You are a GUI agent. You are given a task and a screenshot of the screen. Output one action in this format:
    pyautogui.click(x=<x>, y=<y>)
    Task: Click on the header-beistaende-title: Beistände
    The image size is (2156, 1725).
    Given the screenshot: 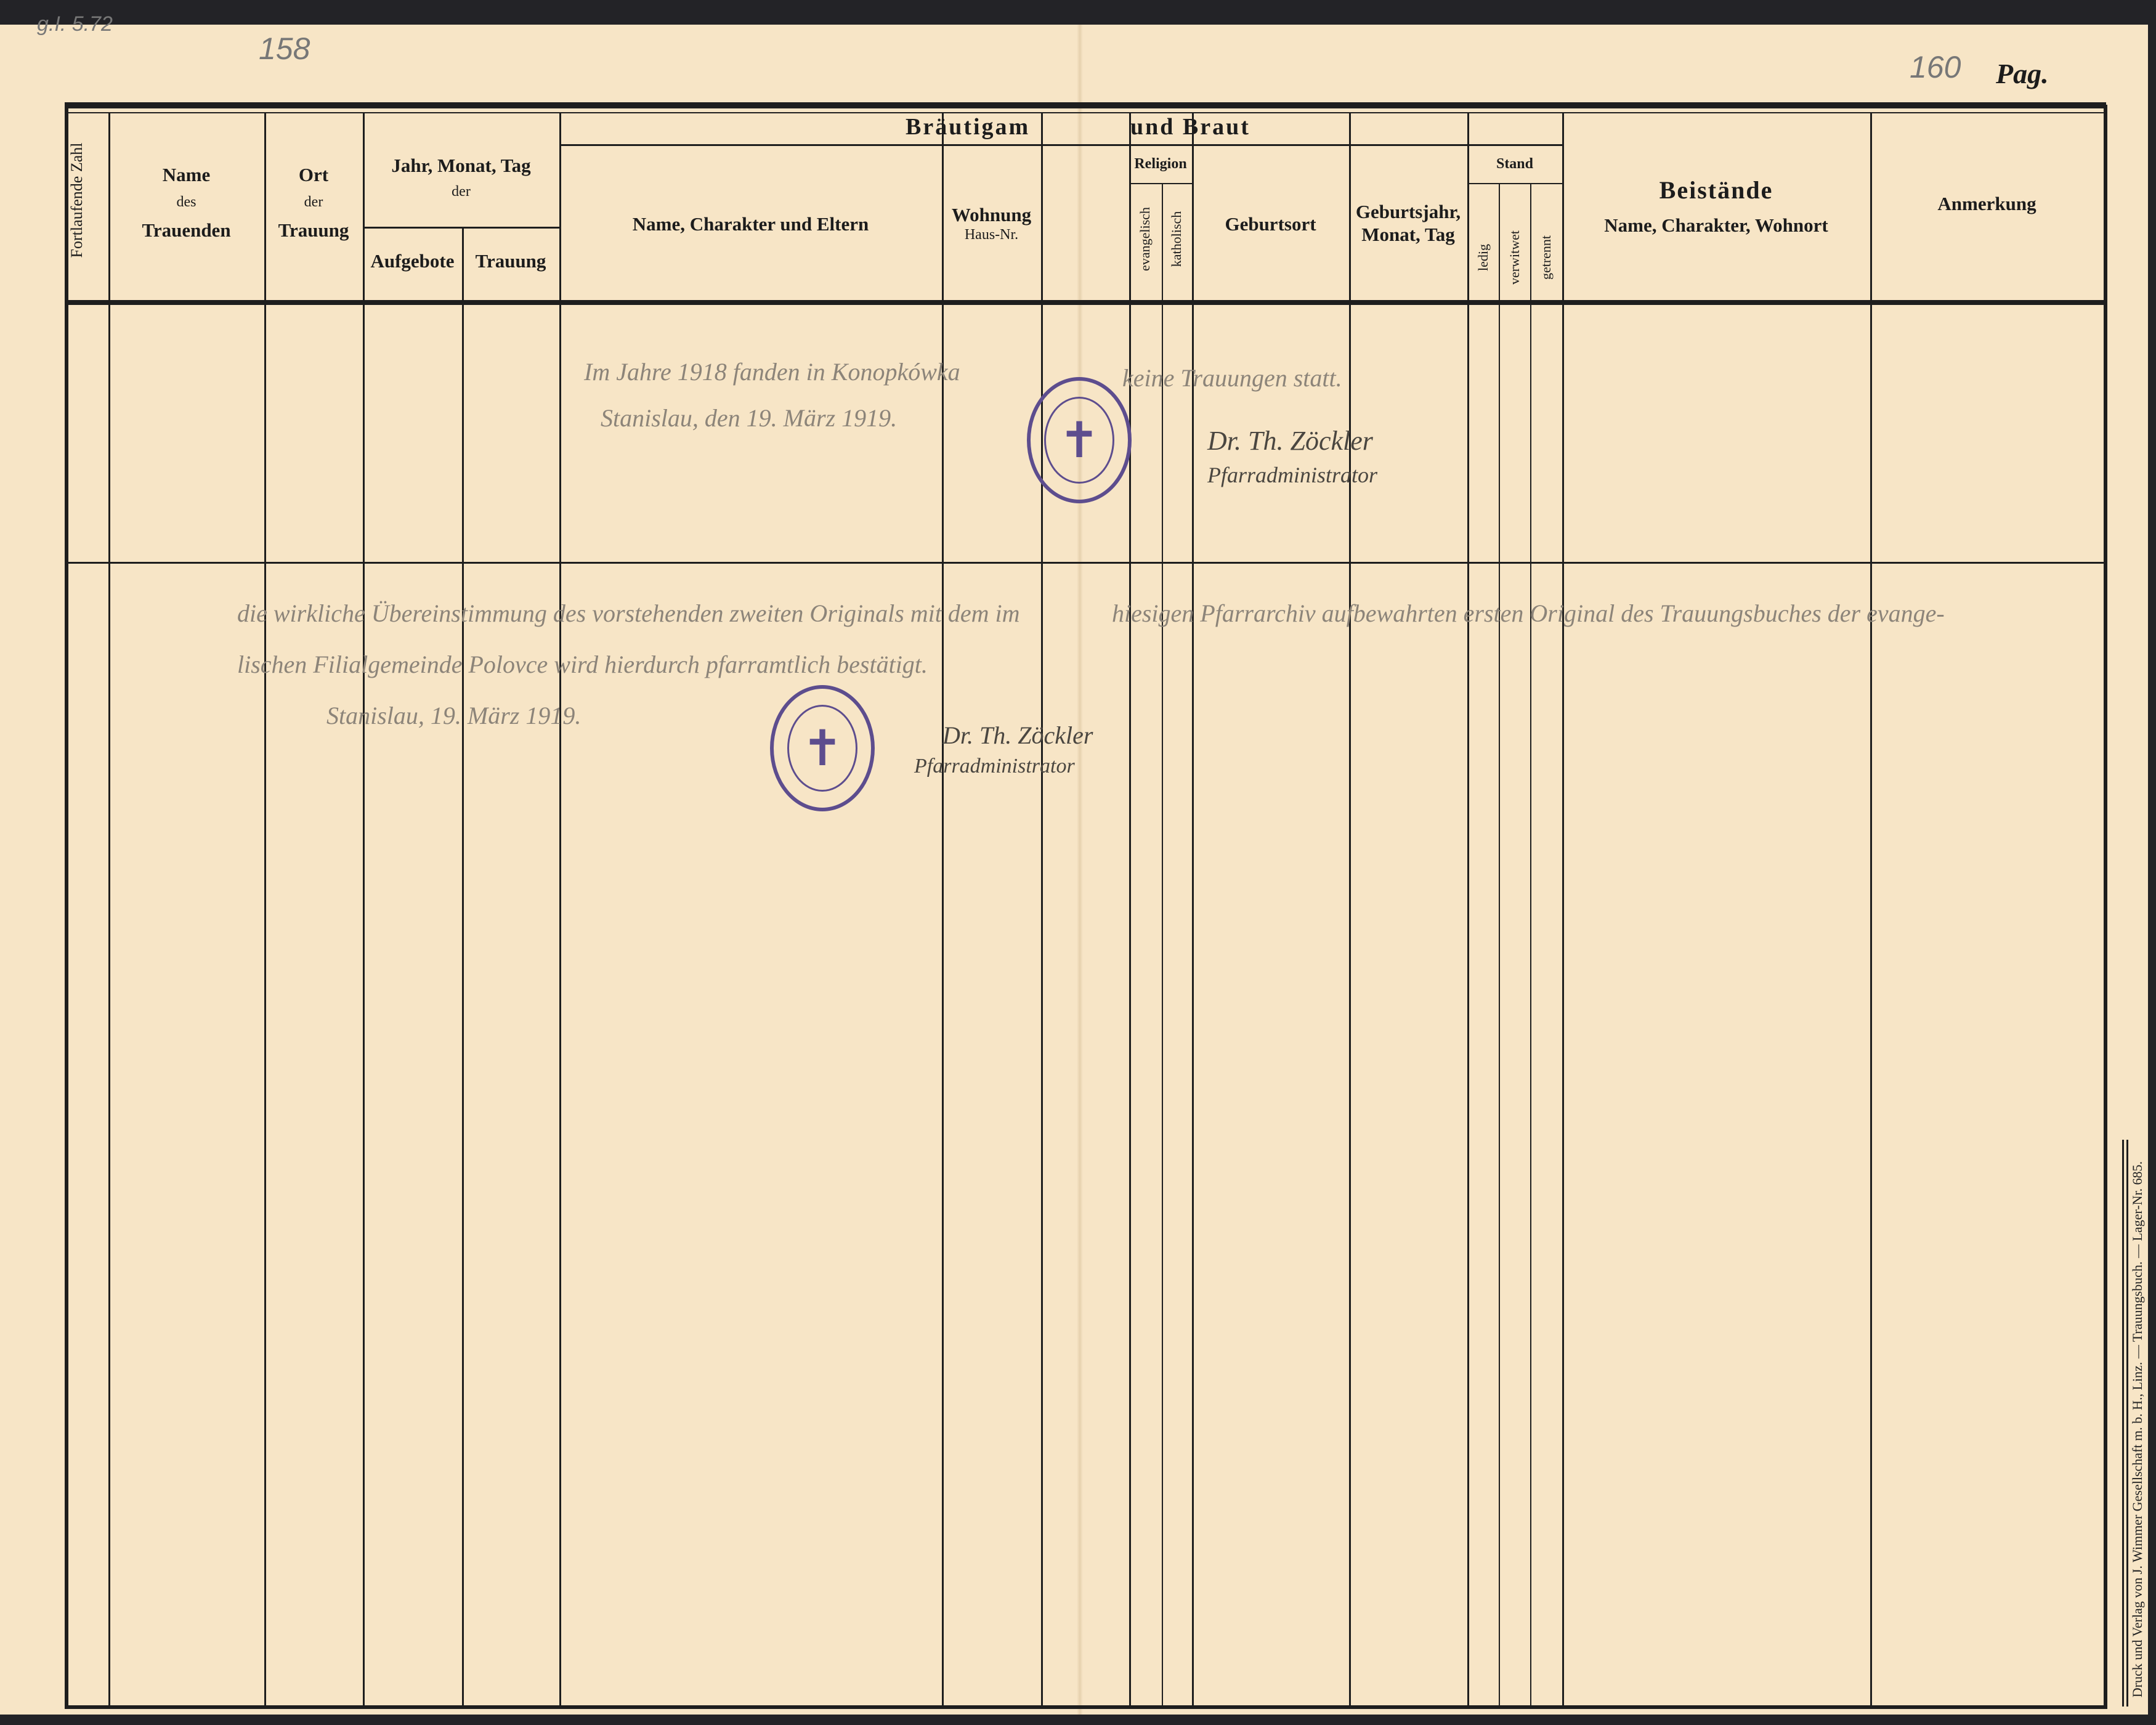 What is the action you would take?
    pyautogui.click(x=1716, y=190)
    